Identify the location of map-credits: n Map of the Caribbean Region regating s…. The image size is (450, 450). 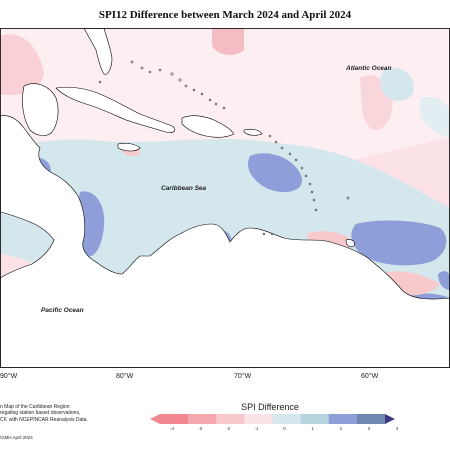
(75, 413).